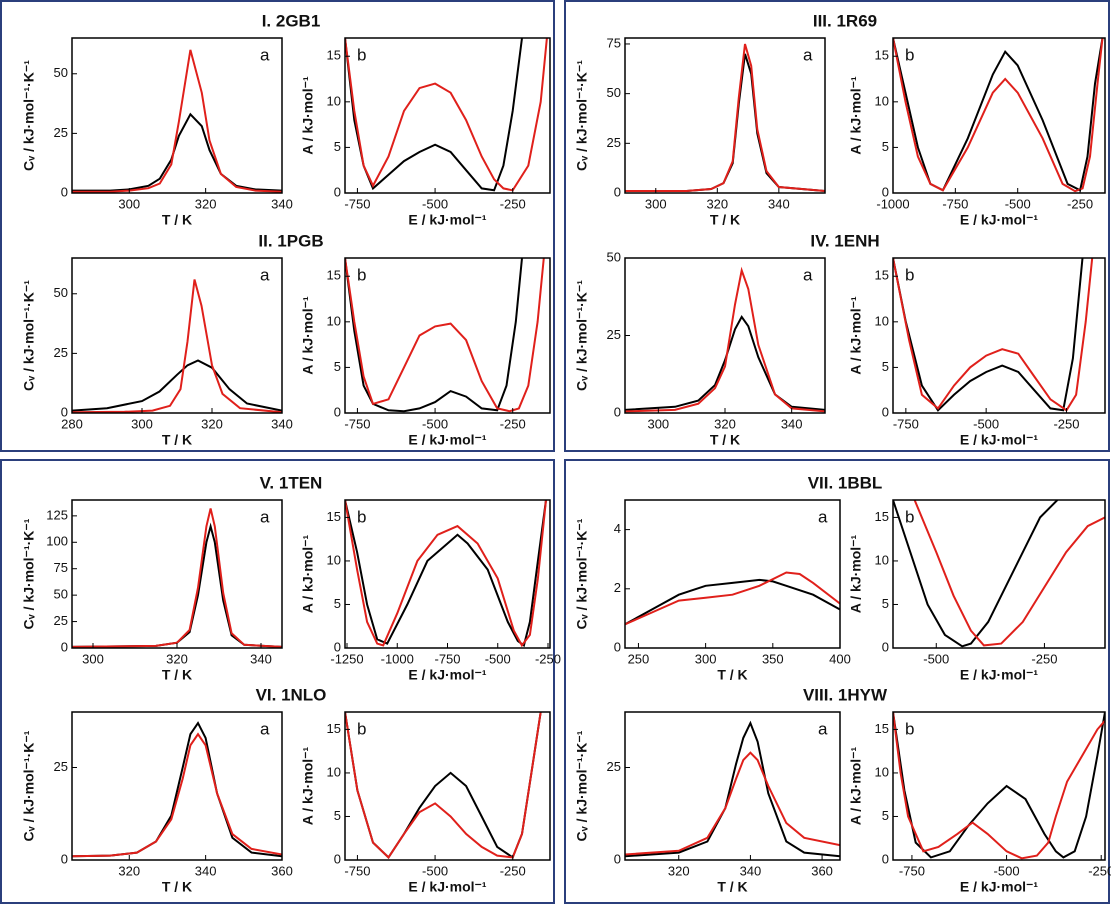 The width and height of the screenshot is (1111, 909). I want to click on x-tick-label: 280, so click(72, 423).